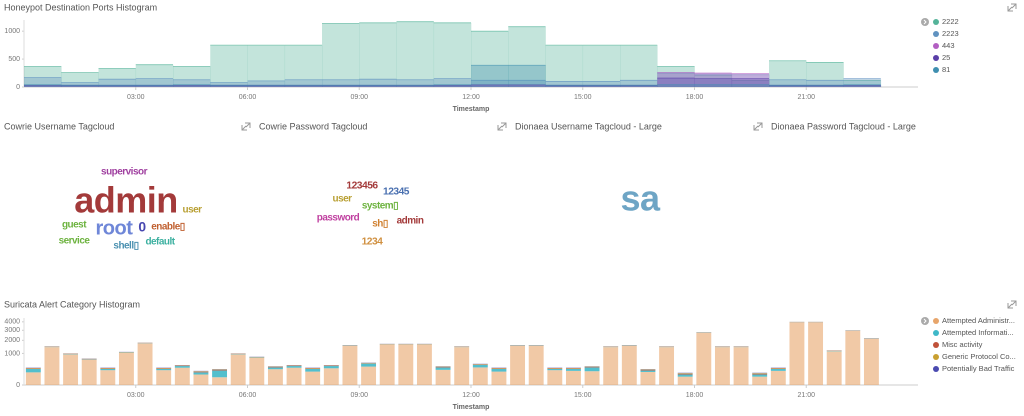 The image size is (1024, 416). What do you see at coordinates (75, 225) in the screenshot?
I see `tag-word: guest` at bounding box center [75, 225].